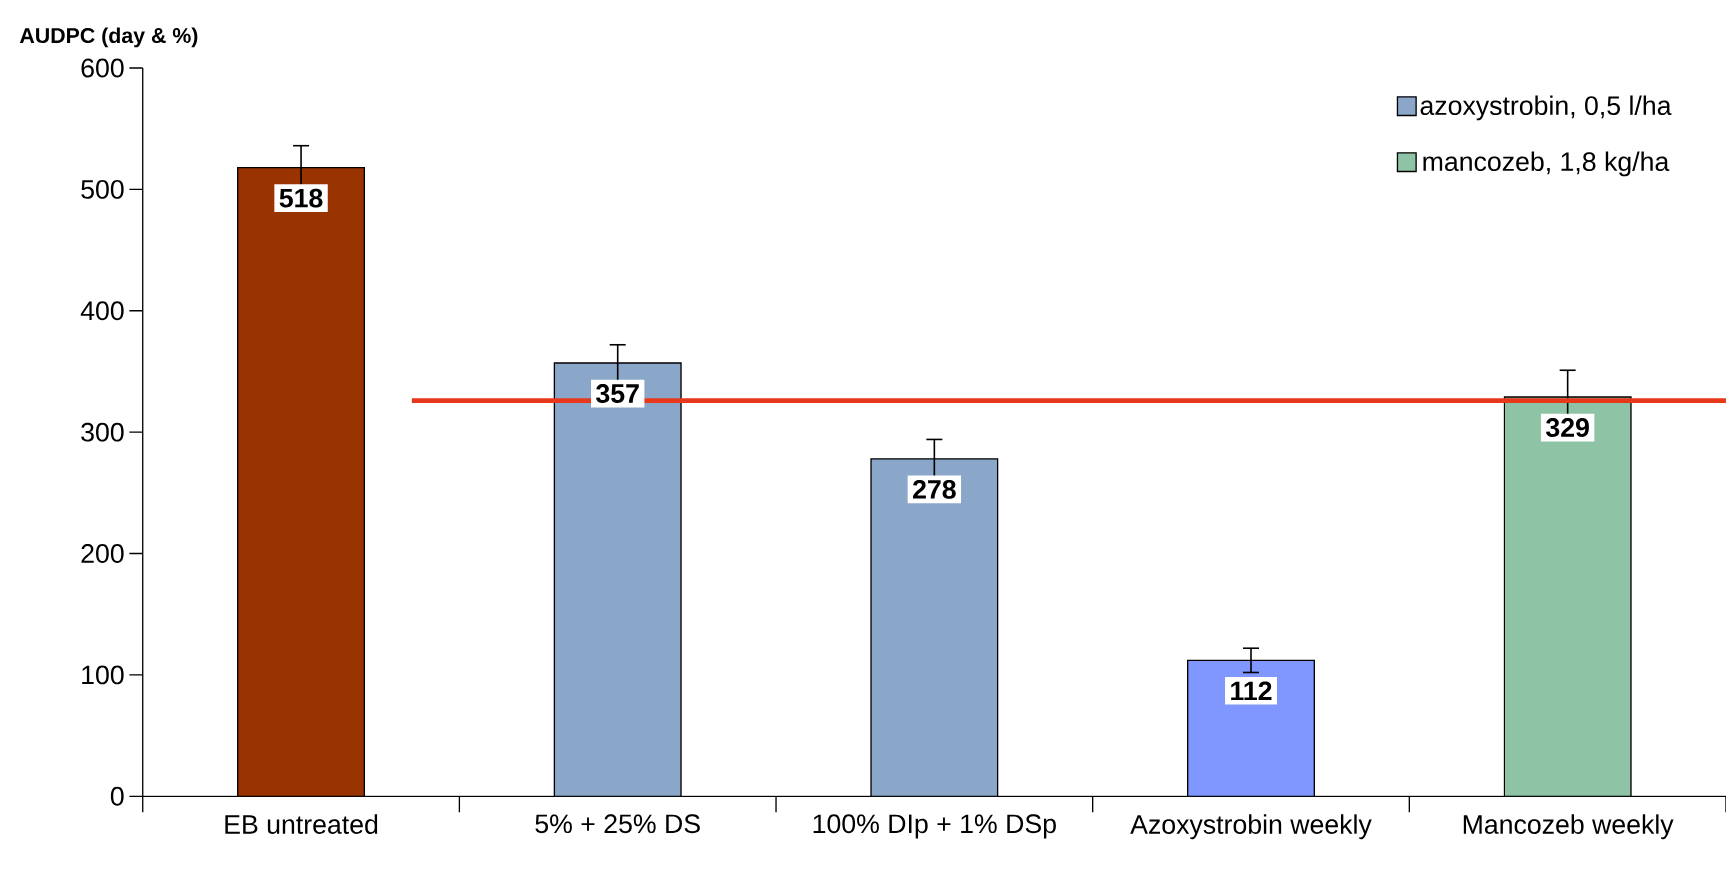  Describe the element at coordinates (1251, 827) in the screenshot. I see `x-tick-label: Azoxystrobin weekly` at that location.